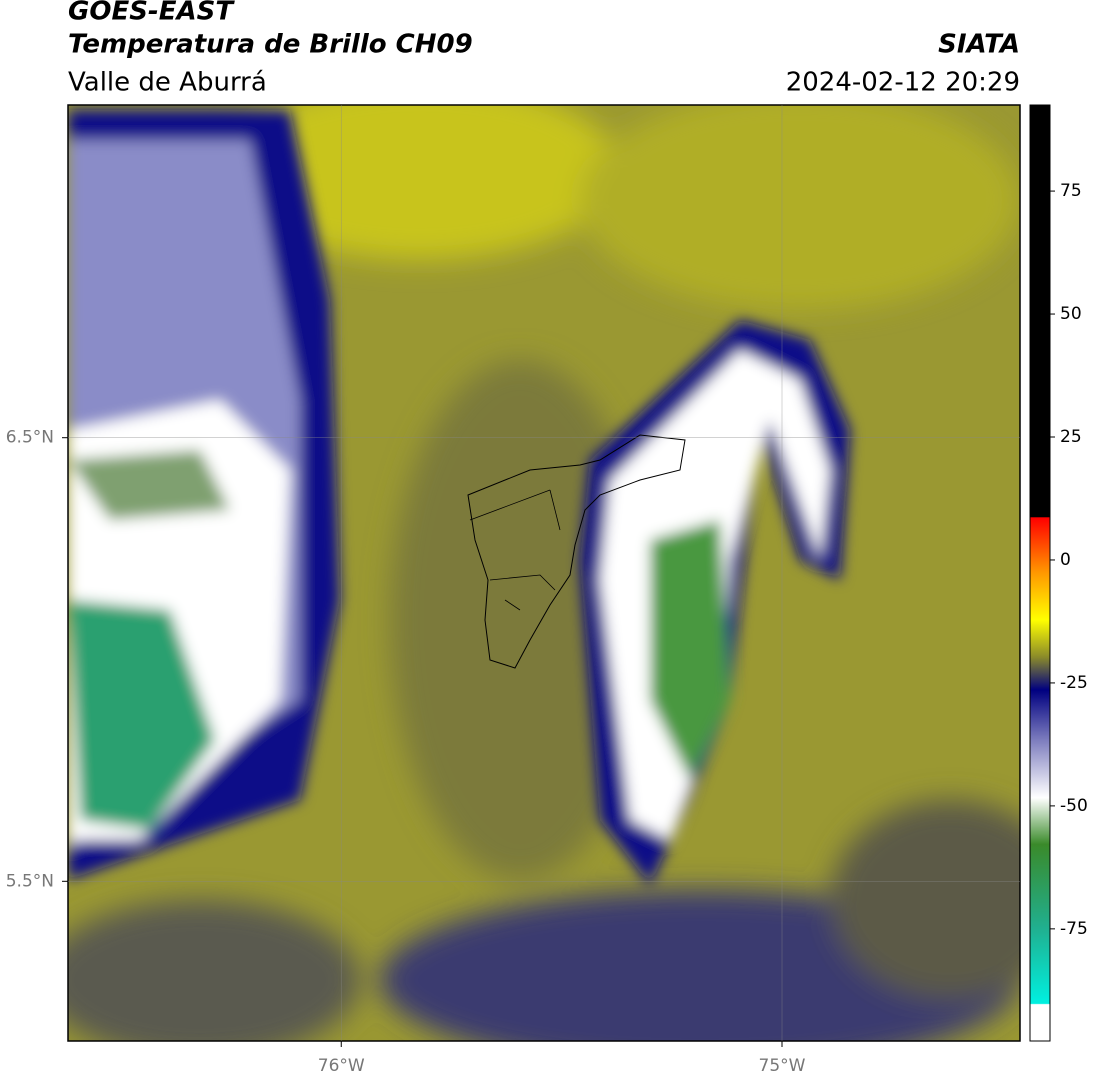 This screenshot has width=1094, height=1078. What do you see at coordinates (167, 83) in the screenshot?
I see `region: Valle de Aburrá` at bounding box center [167, 83].